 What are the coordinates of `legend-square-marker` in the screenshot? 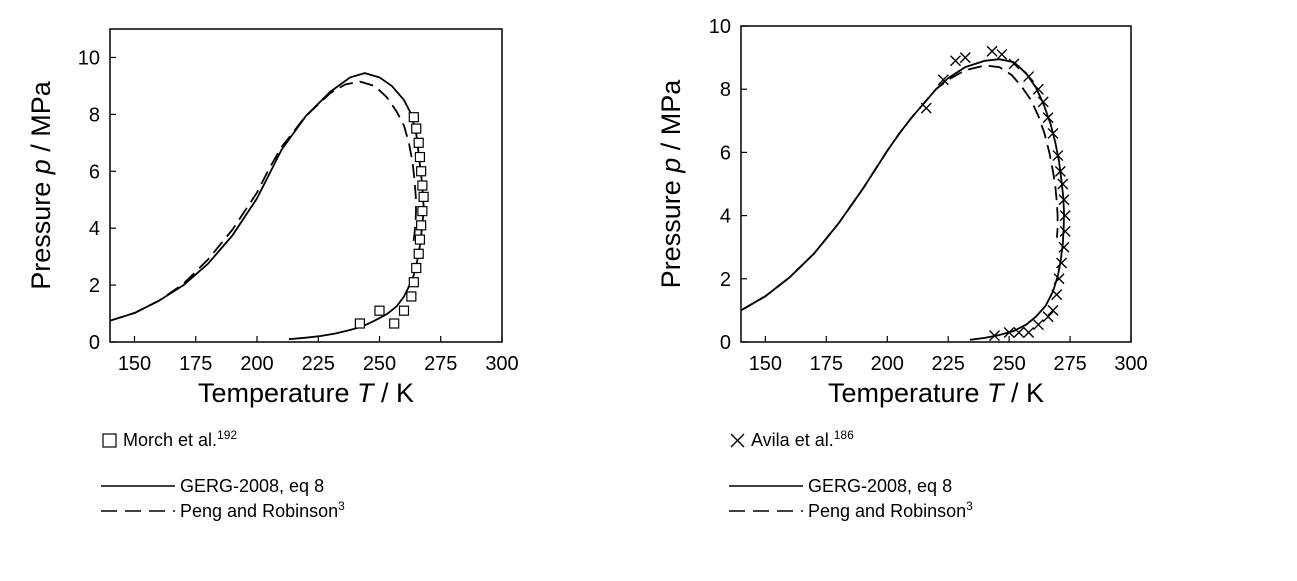 It's located at (109, 440).